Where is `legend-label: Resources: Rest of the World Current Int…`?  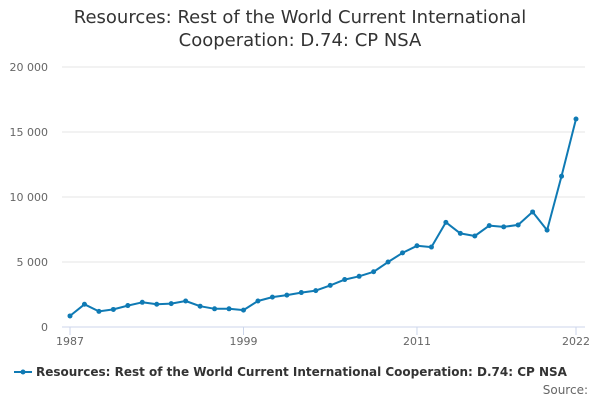
legend-label: Resources: Rest of the World Current Int… is located at coordinates (301, 372).